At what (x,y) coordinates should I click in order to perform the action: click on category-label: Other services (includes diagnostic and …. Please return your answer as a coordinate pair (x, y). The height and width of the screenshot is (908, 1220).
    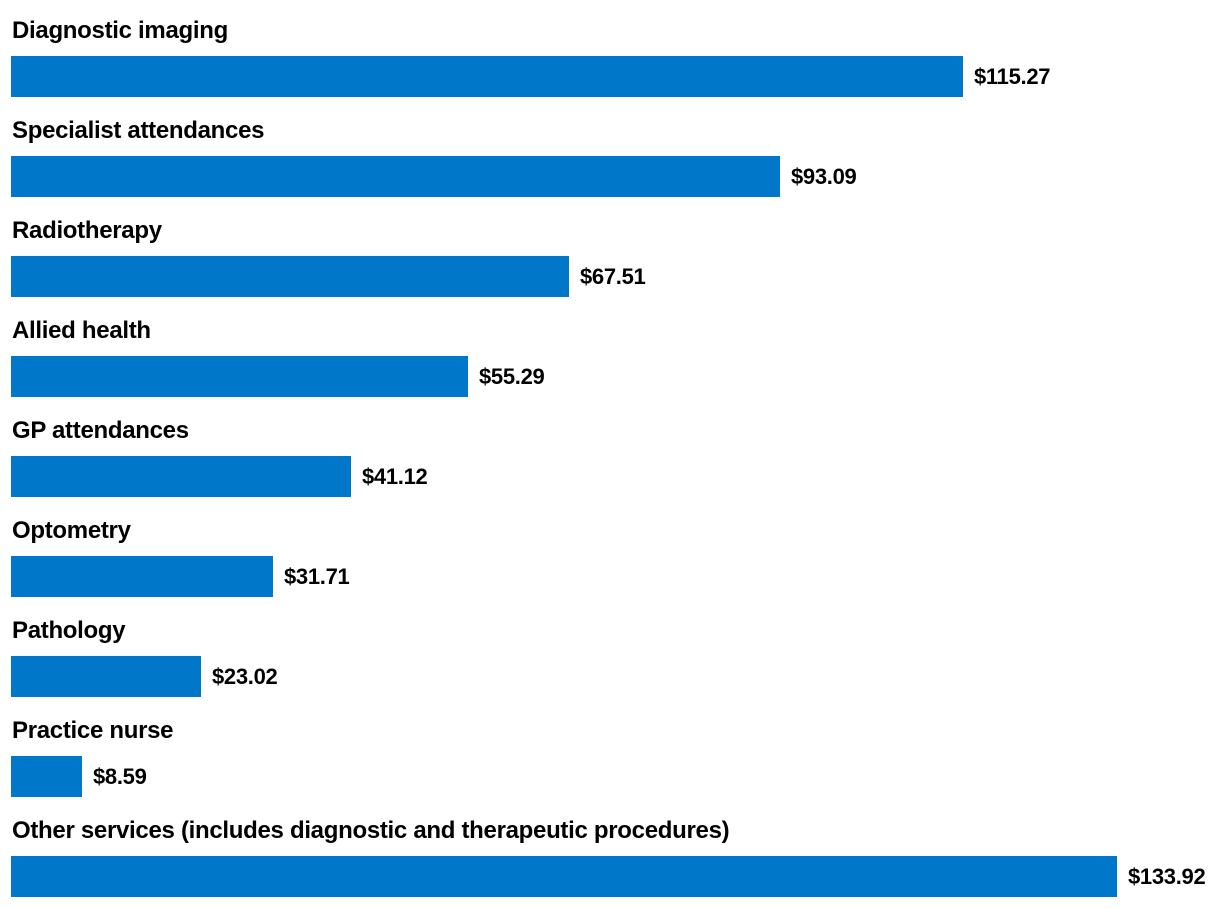
    Looking at the image, I should click on (371, 830).